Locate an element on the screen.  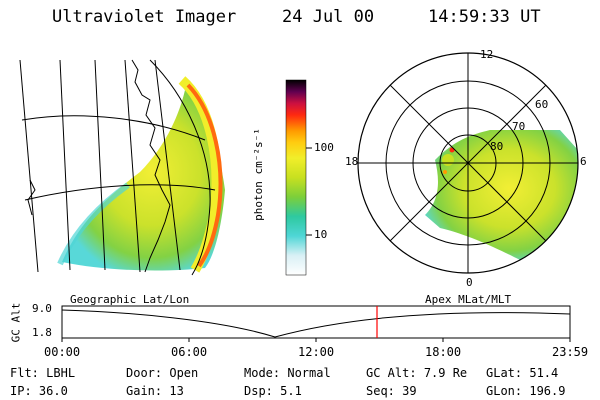
timeline-ytick-max: 9.0 is located at coordinates (42, 308).